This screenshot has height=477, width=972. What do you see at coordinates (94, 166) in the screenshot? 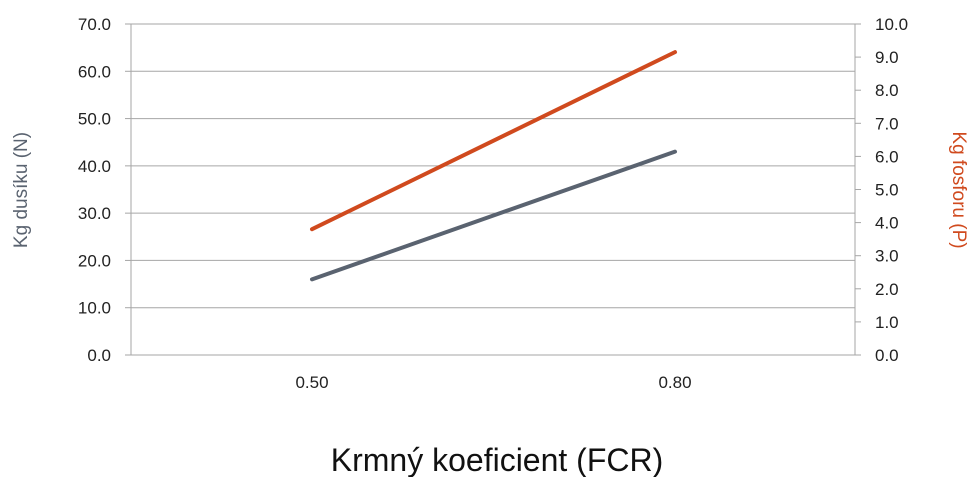
I see `left-tick-label: 40.0` at bounding box center [94, 166].